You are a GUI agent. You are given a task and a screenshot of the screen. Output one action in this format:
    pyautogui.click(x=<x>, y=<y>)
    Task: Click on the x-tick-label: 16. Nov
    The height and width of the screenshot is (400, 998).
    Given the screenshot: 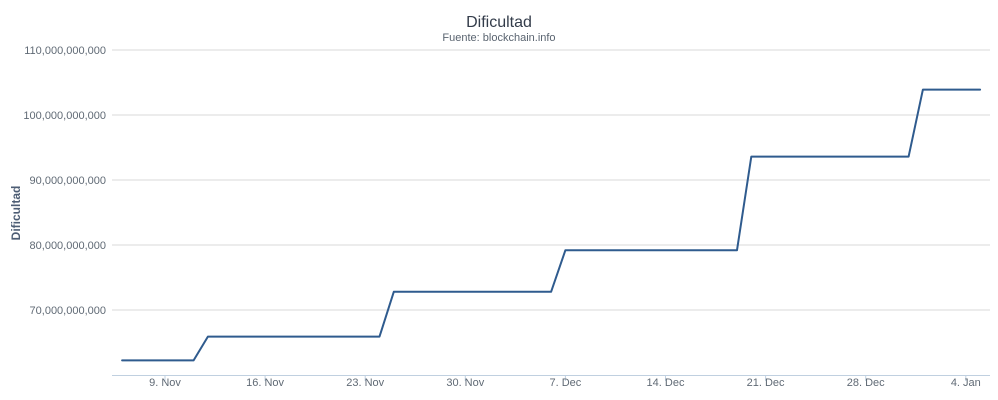 What is the action you would take?
    pyautogui.click(x=265, y=383)
    